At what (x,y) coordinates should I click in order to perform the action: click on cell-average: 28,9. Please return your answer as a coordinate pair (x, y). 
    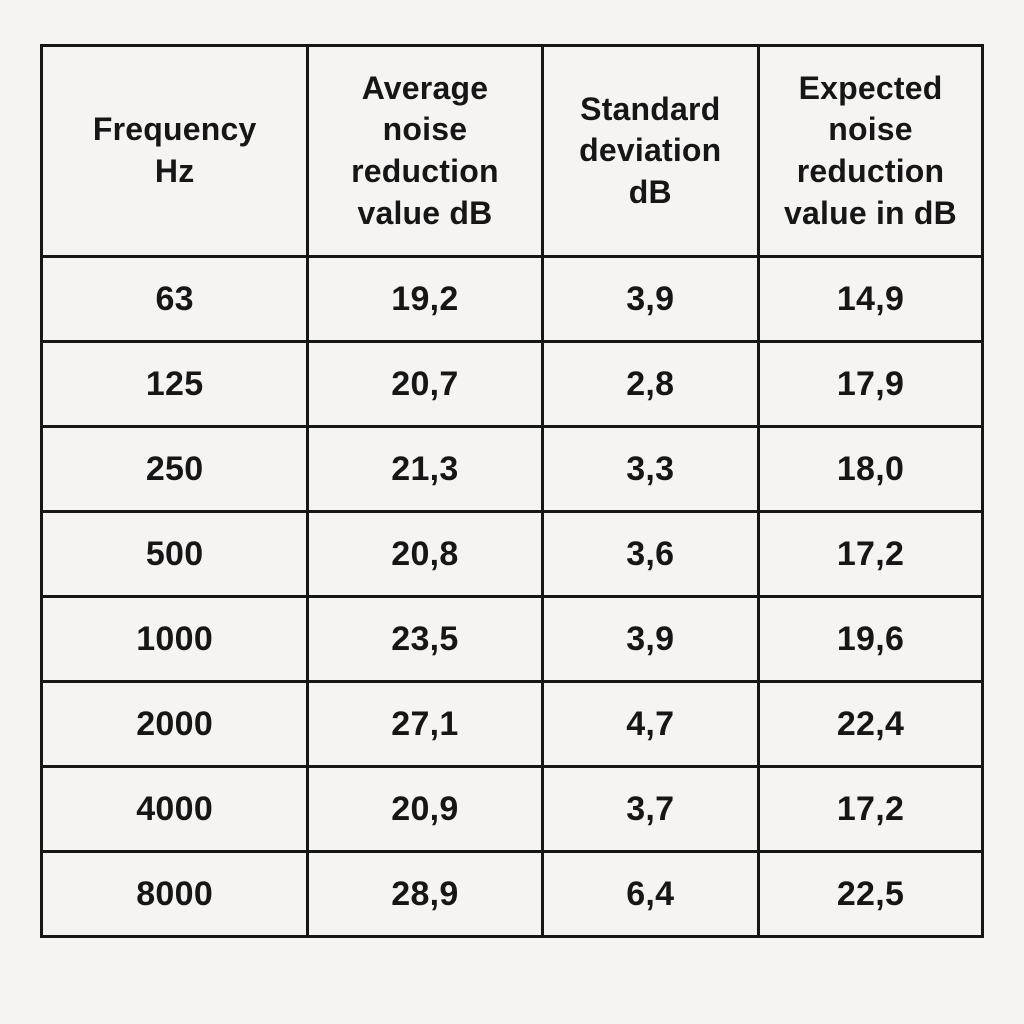
    Looking at the image, I should click on (425, 894).